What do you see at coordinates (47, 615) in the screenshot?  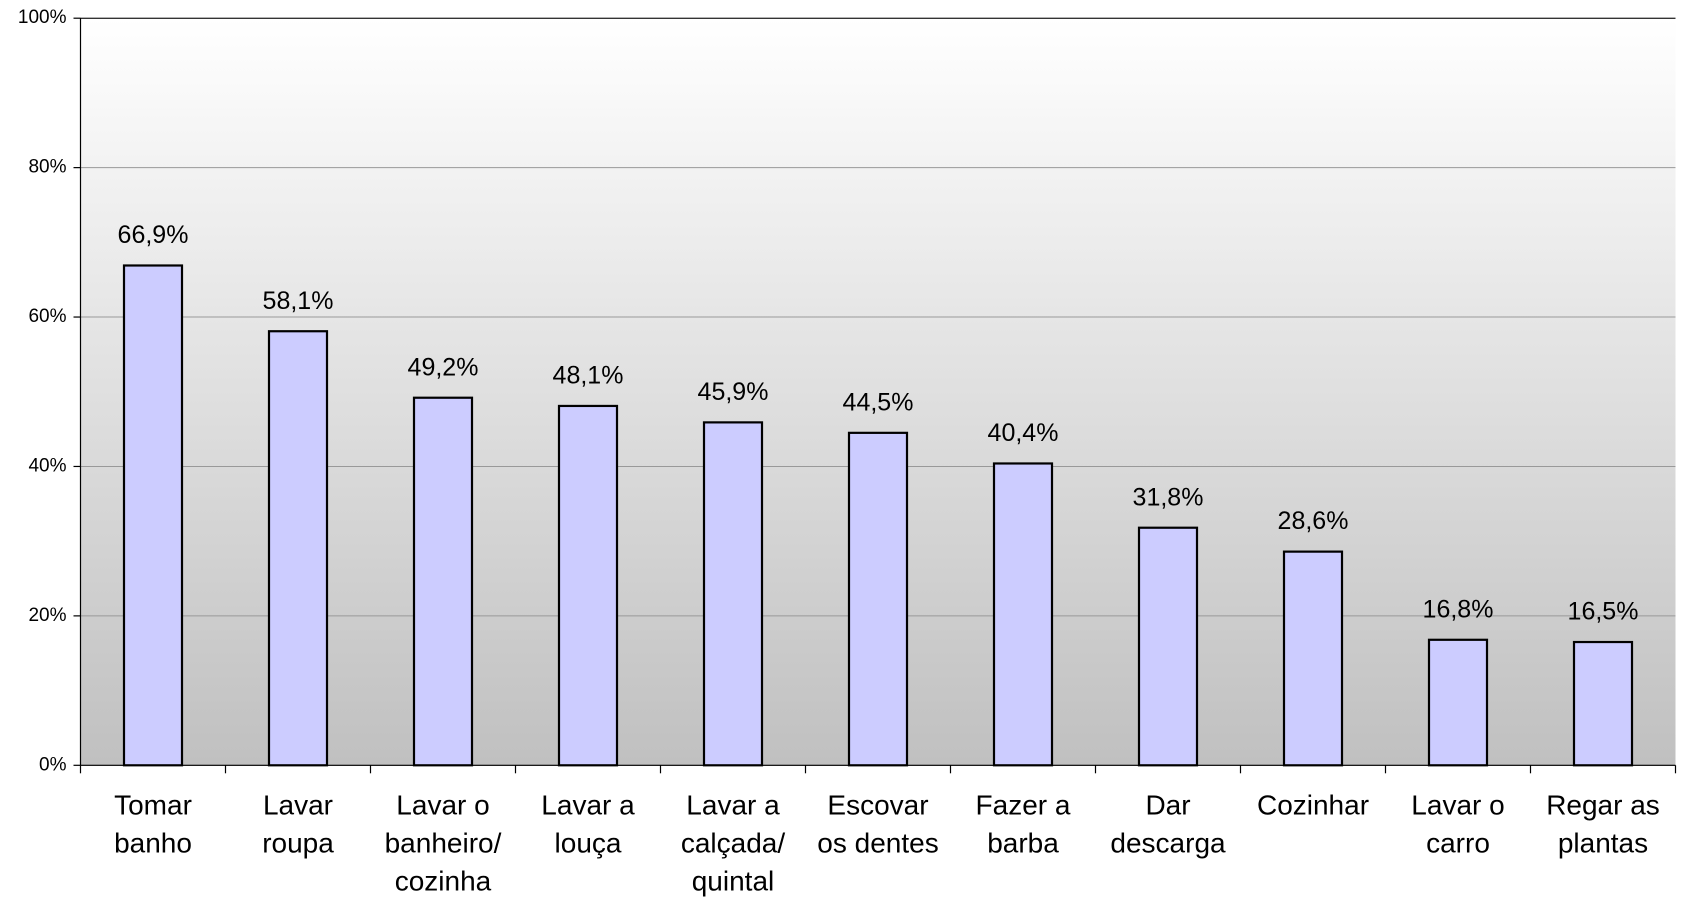 I see `y-tick-label: 20%` at bounding box center [47, 615].